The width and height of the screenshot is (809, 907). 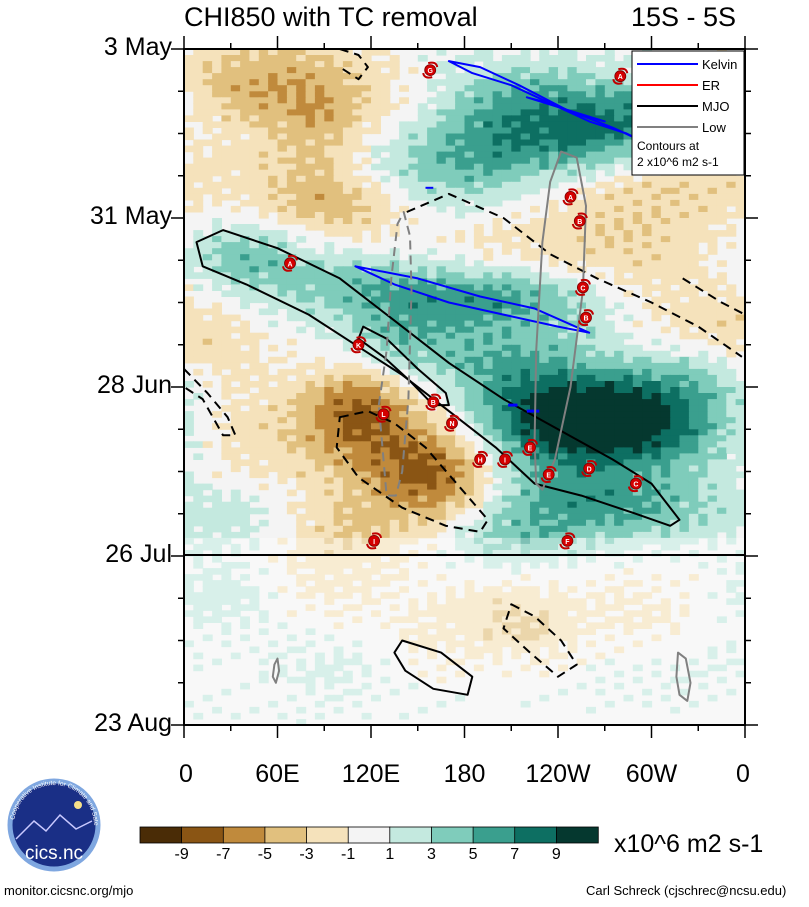 What do you see at coordinates (548, 474) in the screenshot?
I see `cyclone-marker: E` at bounding box center [548, 474].